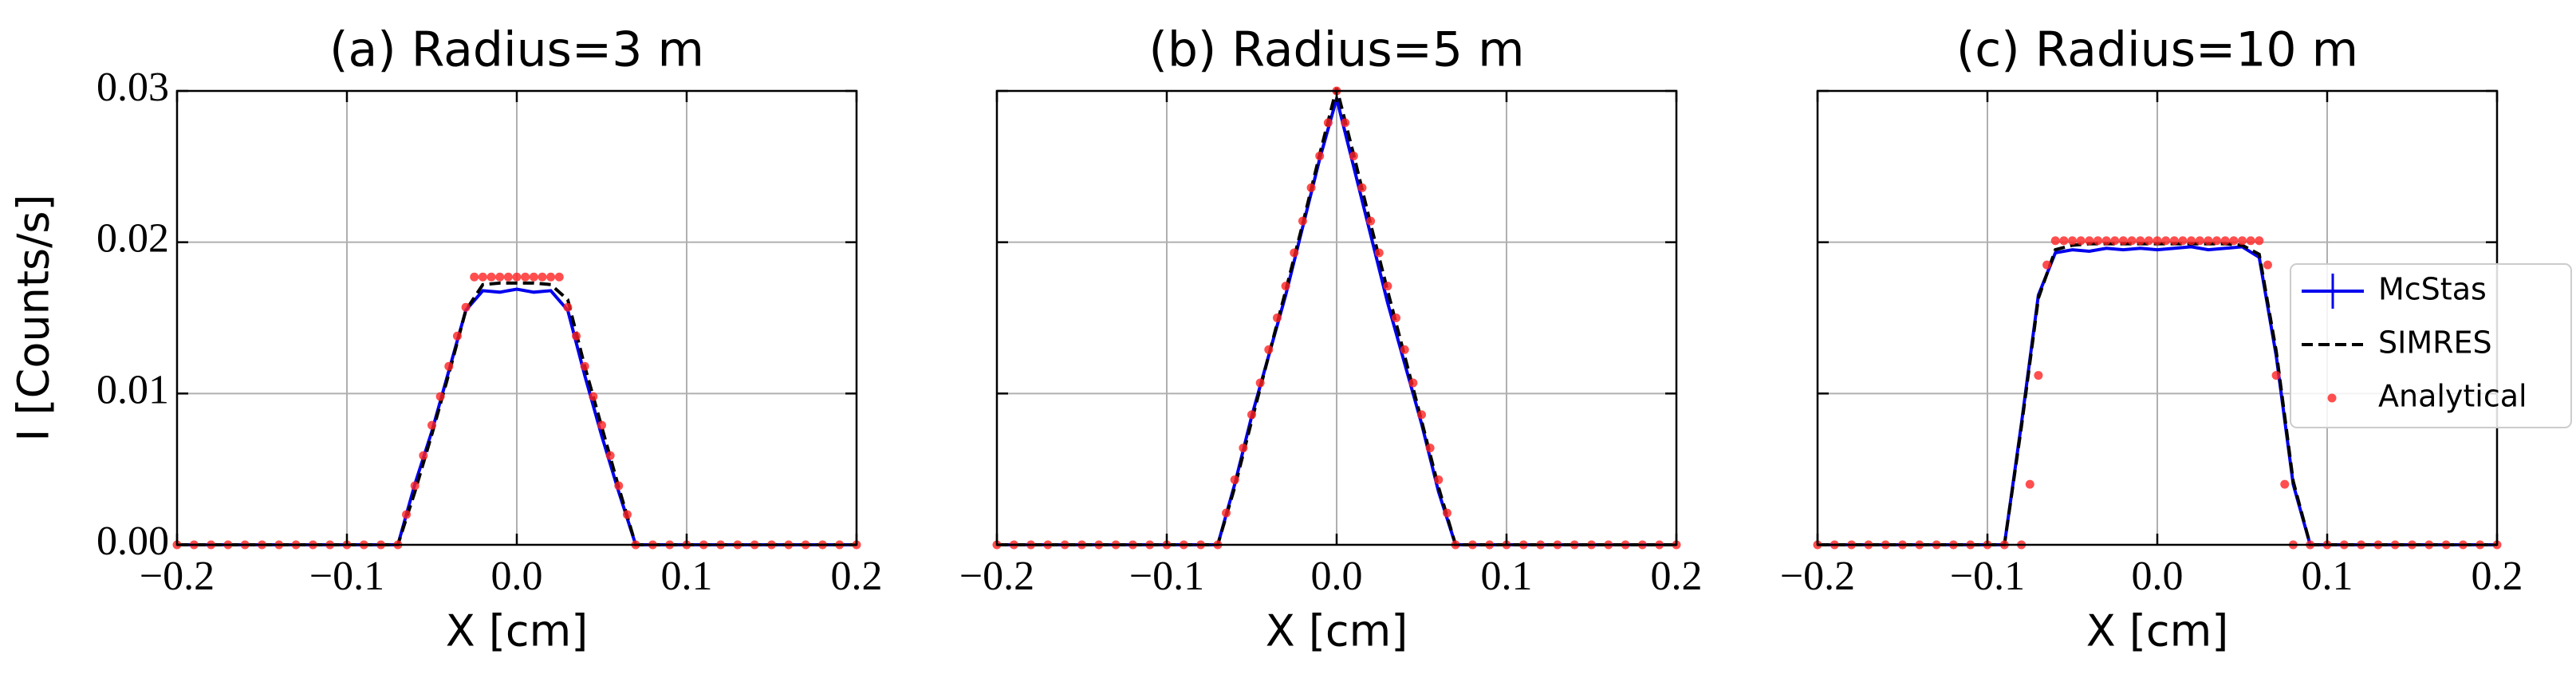  What do you see at coordinates (2157, 50) in the screenshot?
I see `chart-title: (c) Radius=10 m` at bounding box center [2157, 50].